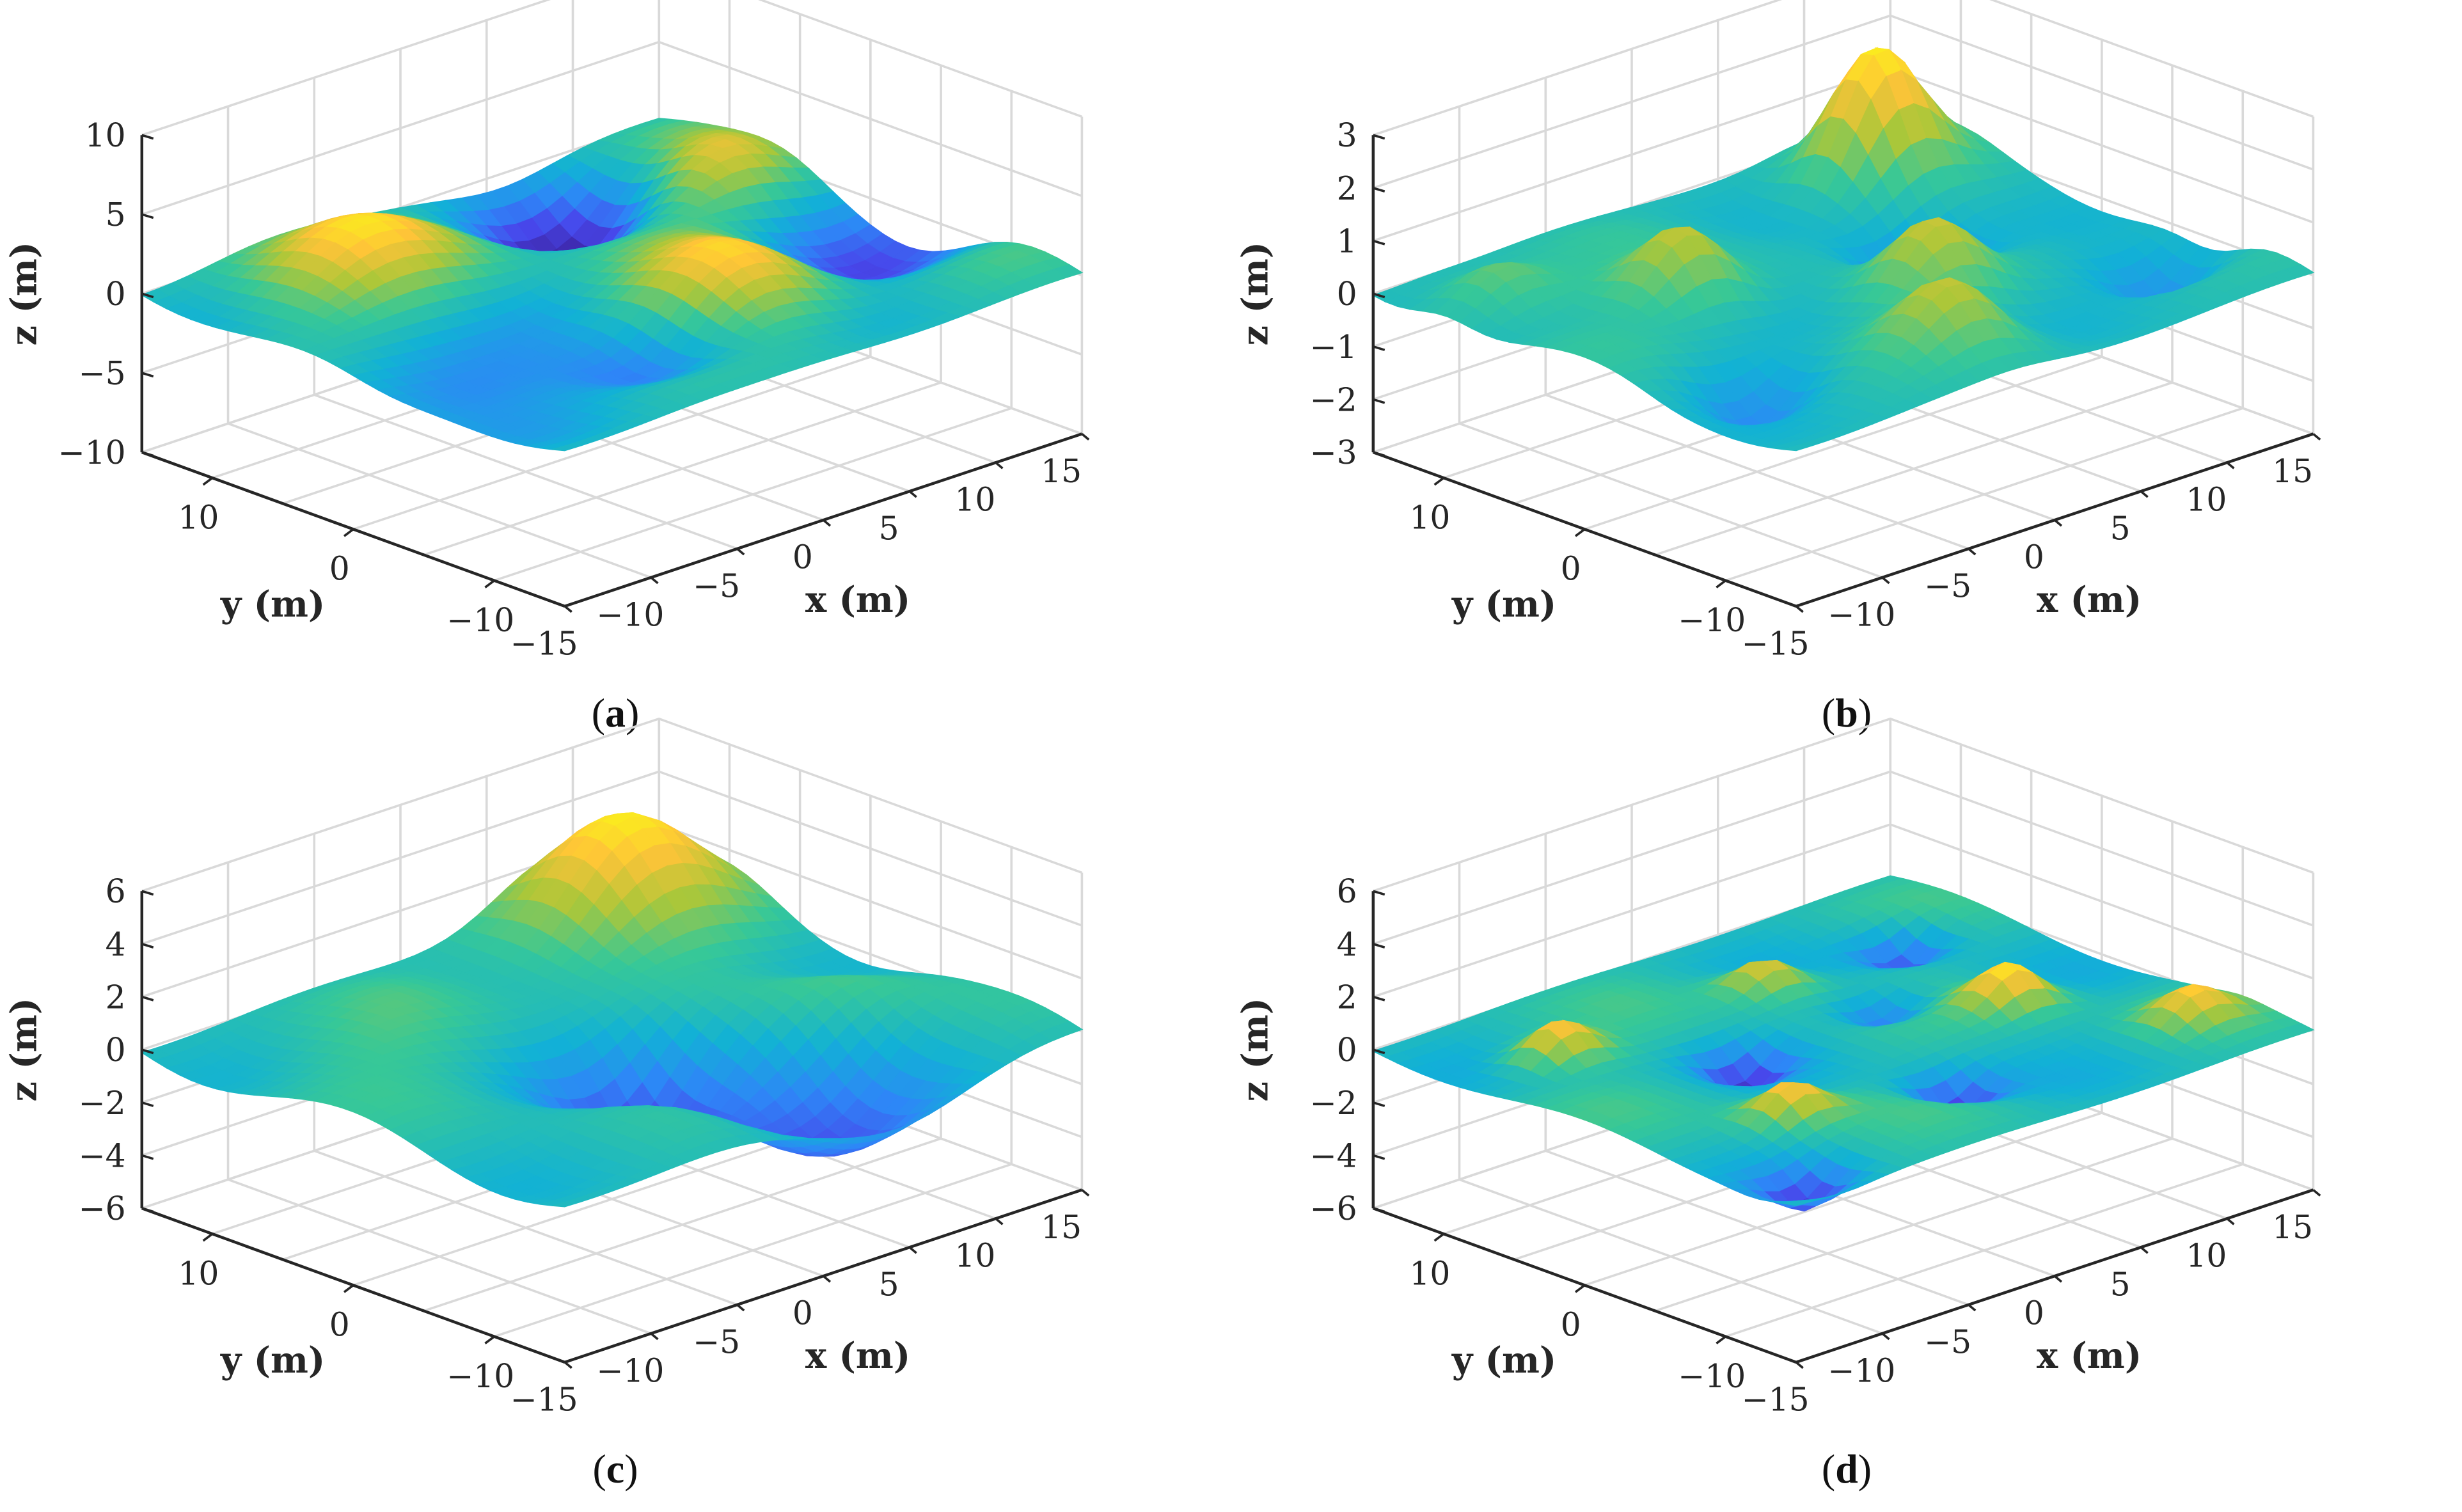  Describe the element at coordinates (339, 569) in the screenshot. I see `y-tick-label: 0` at that location.